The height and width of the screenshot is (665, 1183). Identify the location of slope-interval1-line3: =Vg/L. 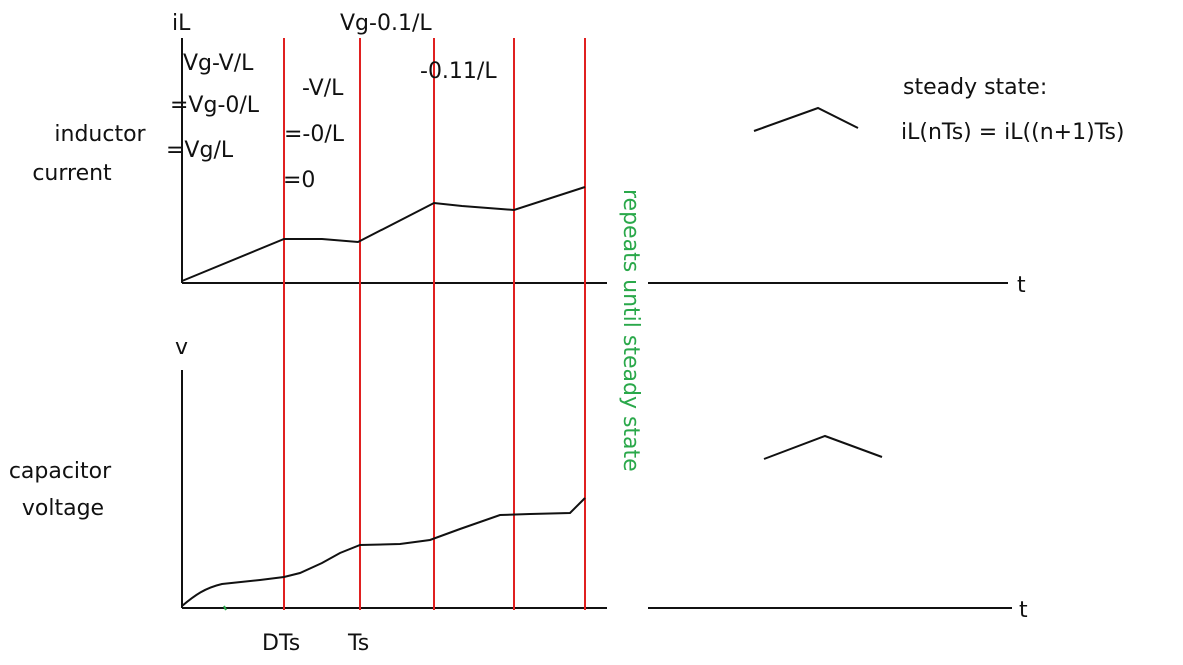
(200, 150).